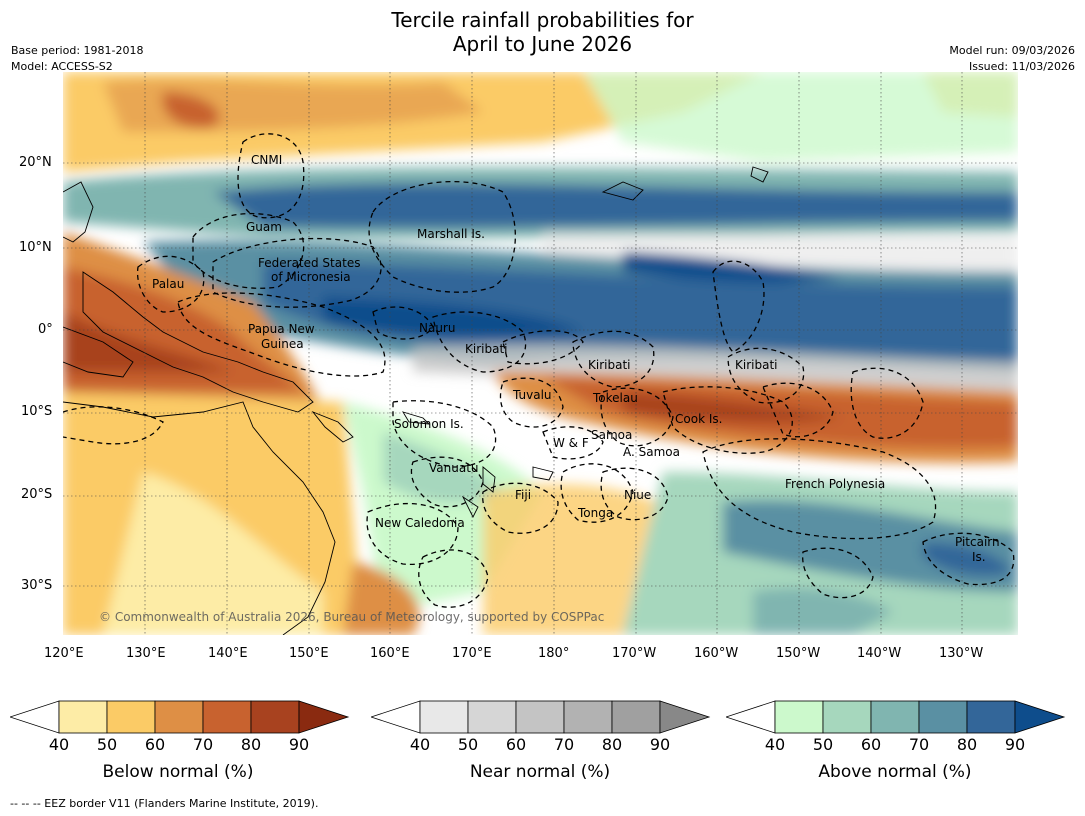 This screenshot has width=1085, height=816. What do you see at coordinates (540, 772) in the screenshot?
I see `cbar-near-label: Near normal (%)` at bounding box center [540, 772].